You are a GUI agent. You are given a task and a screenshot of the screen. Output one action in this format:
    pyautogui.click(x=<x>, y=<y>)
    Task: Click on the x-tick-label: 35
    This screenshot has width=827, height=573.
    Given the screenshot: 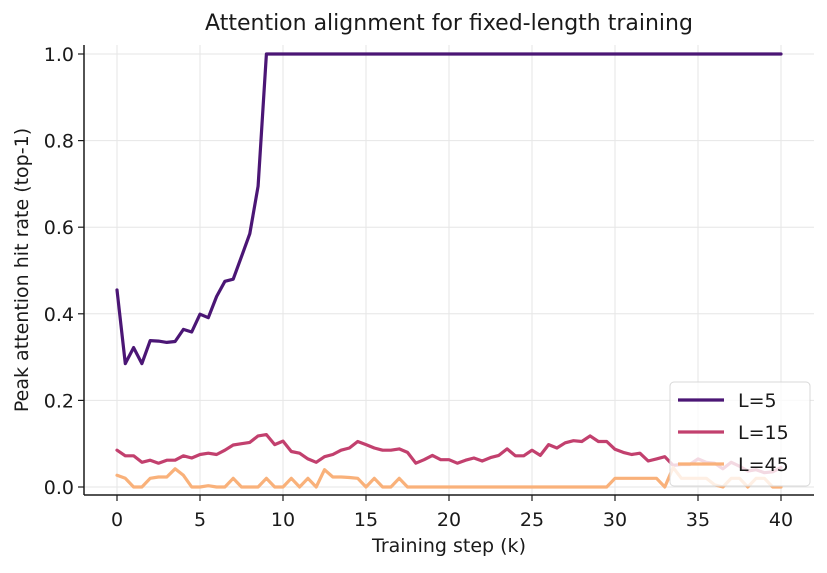 What is the action you would take?
    pyautogui.click(x=698, y=520)
    